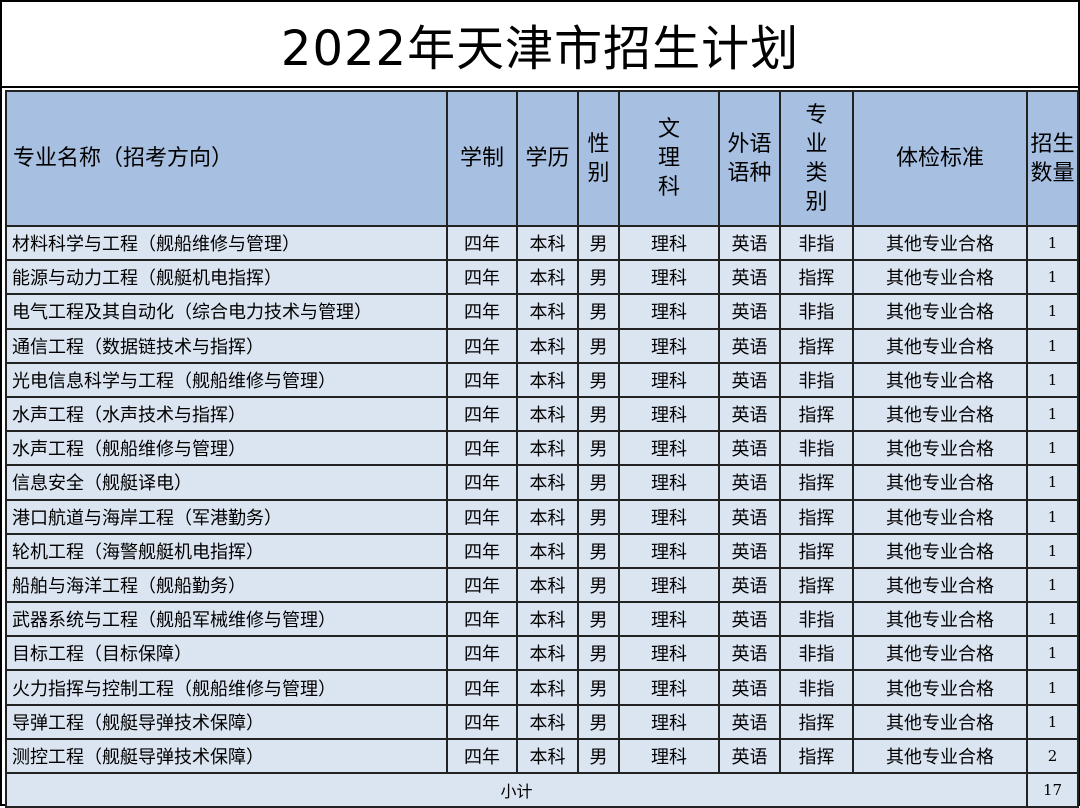  I want to click on table-row: 能源与动力工程（舰艇机电指挥） 四年 本科男理科 英语 指挥 其他专业合格 1, so click(542, 277).